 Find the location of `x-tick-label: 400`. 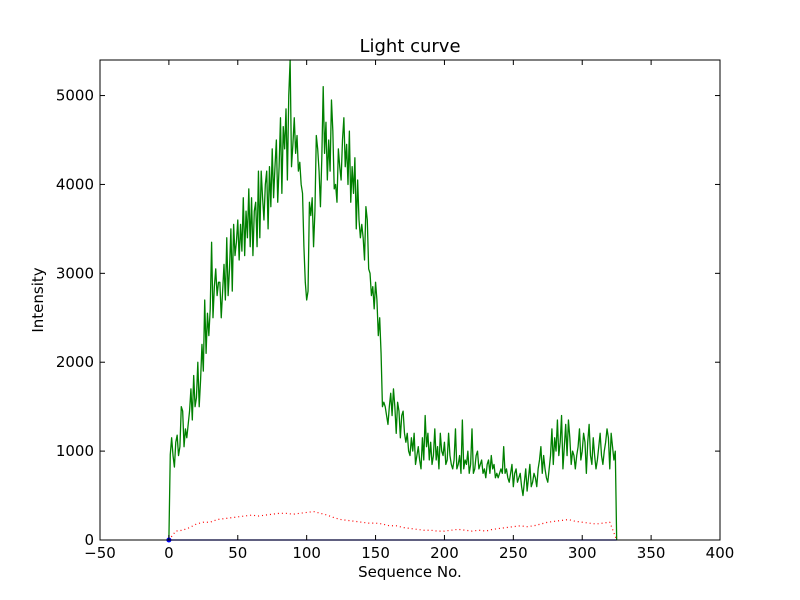

x-tick-label: 400 is located at coordinates (720, 553).